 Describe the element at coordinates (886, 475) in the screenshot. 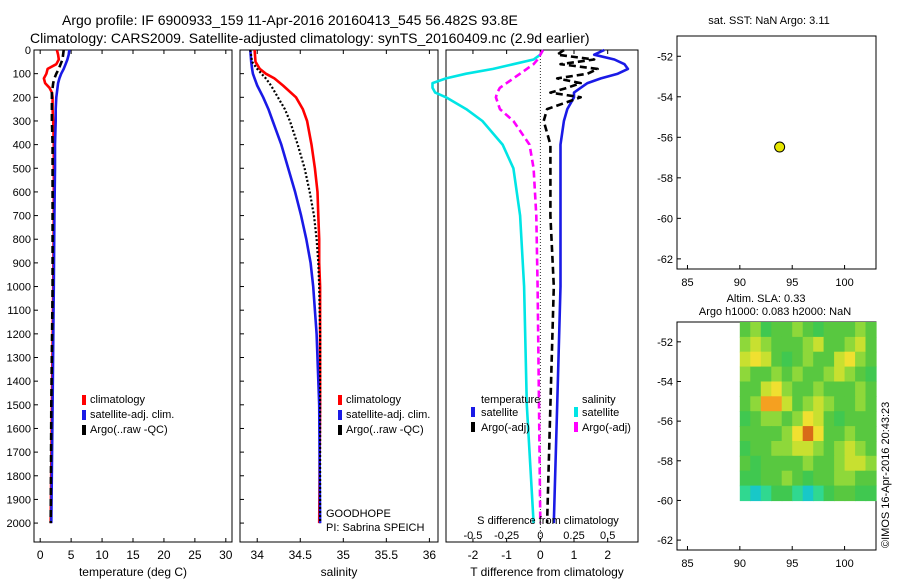

I see `imos-credit: ©IMOS 16-Apr-2016 20:43:23` at that location.